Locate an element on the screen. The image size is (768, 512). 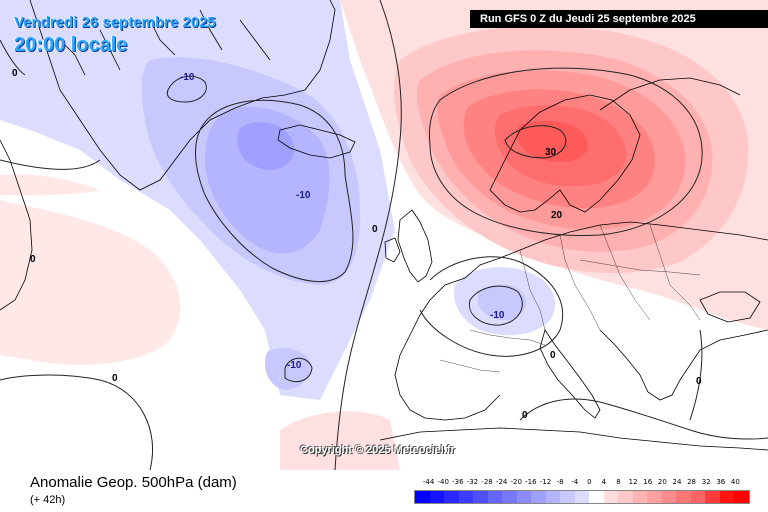
legend-tick-label: -36 is located at coordinates (458, 482).